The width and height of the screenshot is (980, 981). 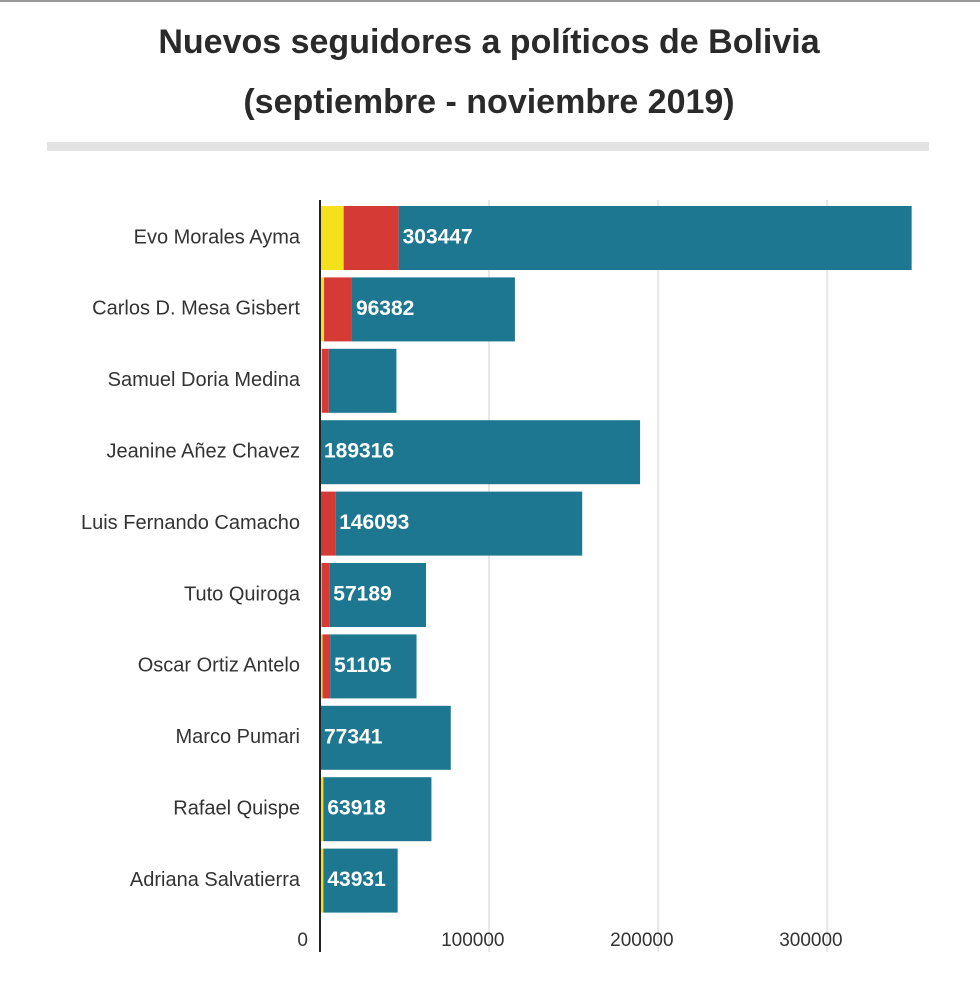 I want to click on value-label: 57189, so click(x=362, y=594).